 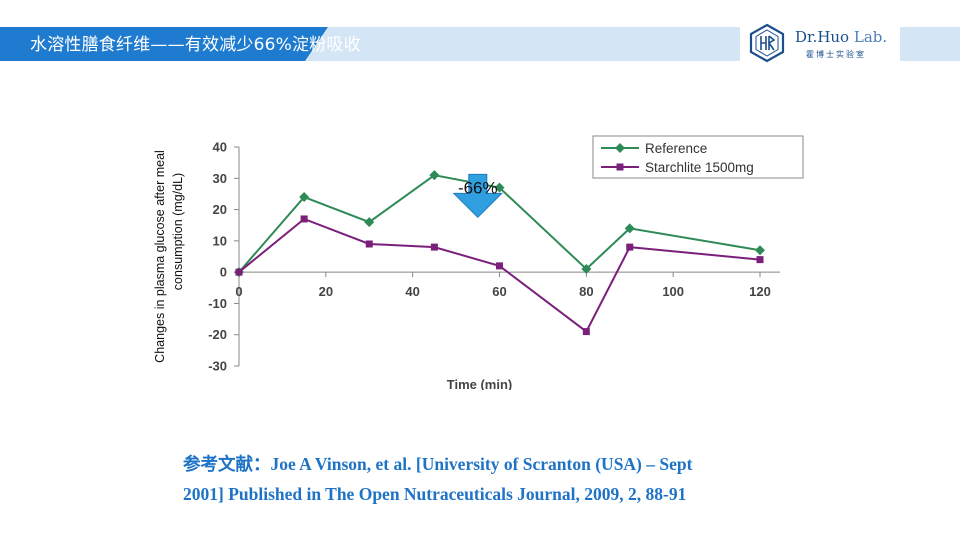 What do you see at coordinates (160, 256) in the screenshot?
I see `y-axis-title-line-1: Changes in plasma glucose after meal` at bounding box center [160, 256].